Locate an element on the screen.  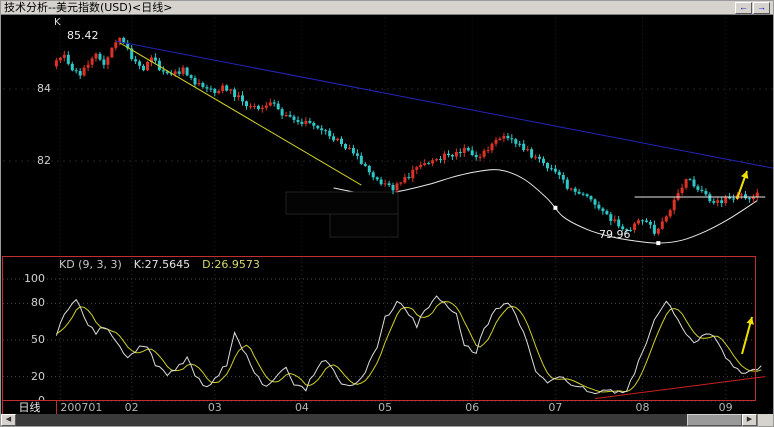
window-title: 技术分析--美元指数(USD)<日线> is located at coordinates (88, 7).